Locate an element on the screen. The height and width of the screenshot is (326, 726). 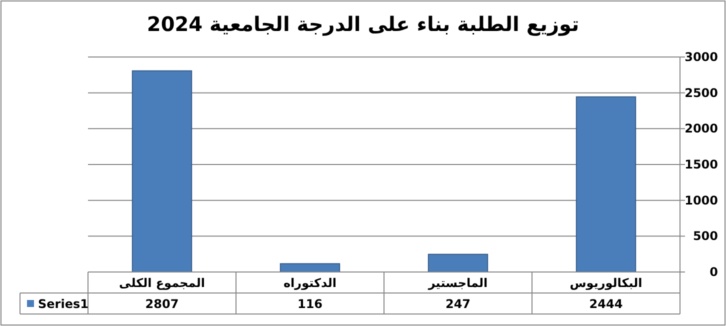
x-tick-label: البكالوريوس is located at coordinates (606, 283).